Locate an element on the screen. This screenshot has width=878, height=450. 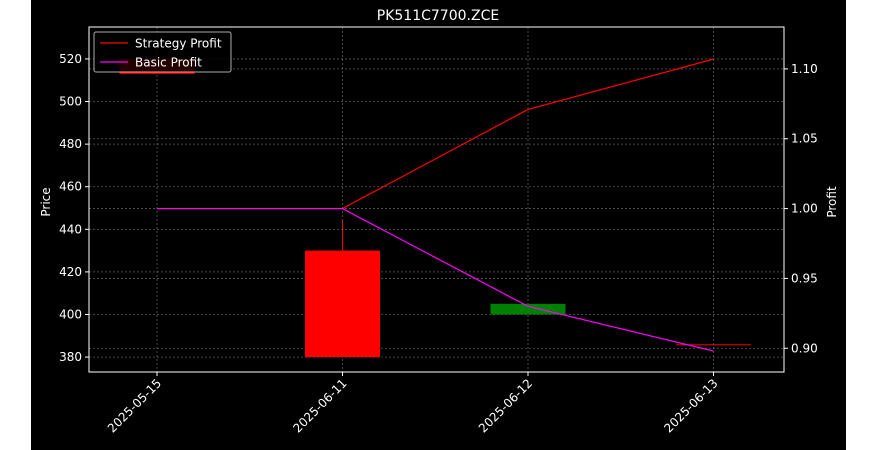
y-tick-label-left: 420 is located at coordinates (70, 272).